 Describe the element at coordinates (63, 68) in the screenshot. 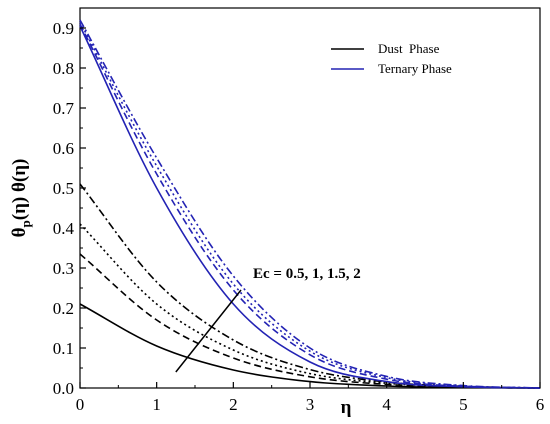

I see `y-tick-label: 0.8` at that location.